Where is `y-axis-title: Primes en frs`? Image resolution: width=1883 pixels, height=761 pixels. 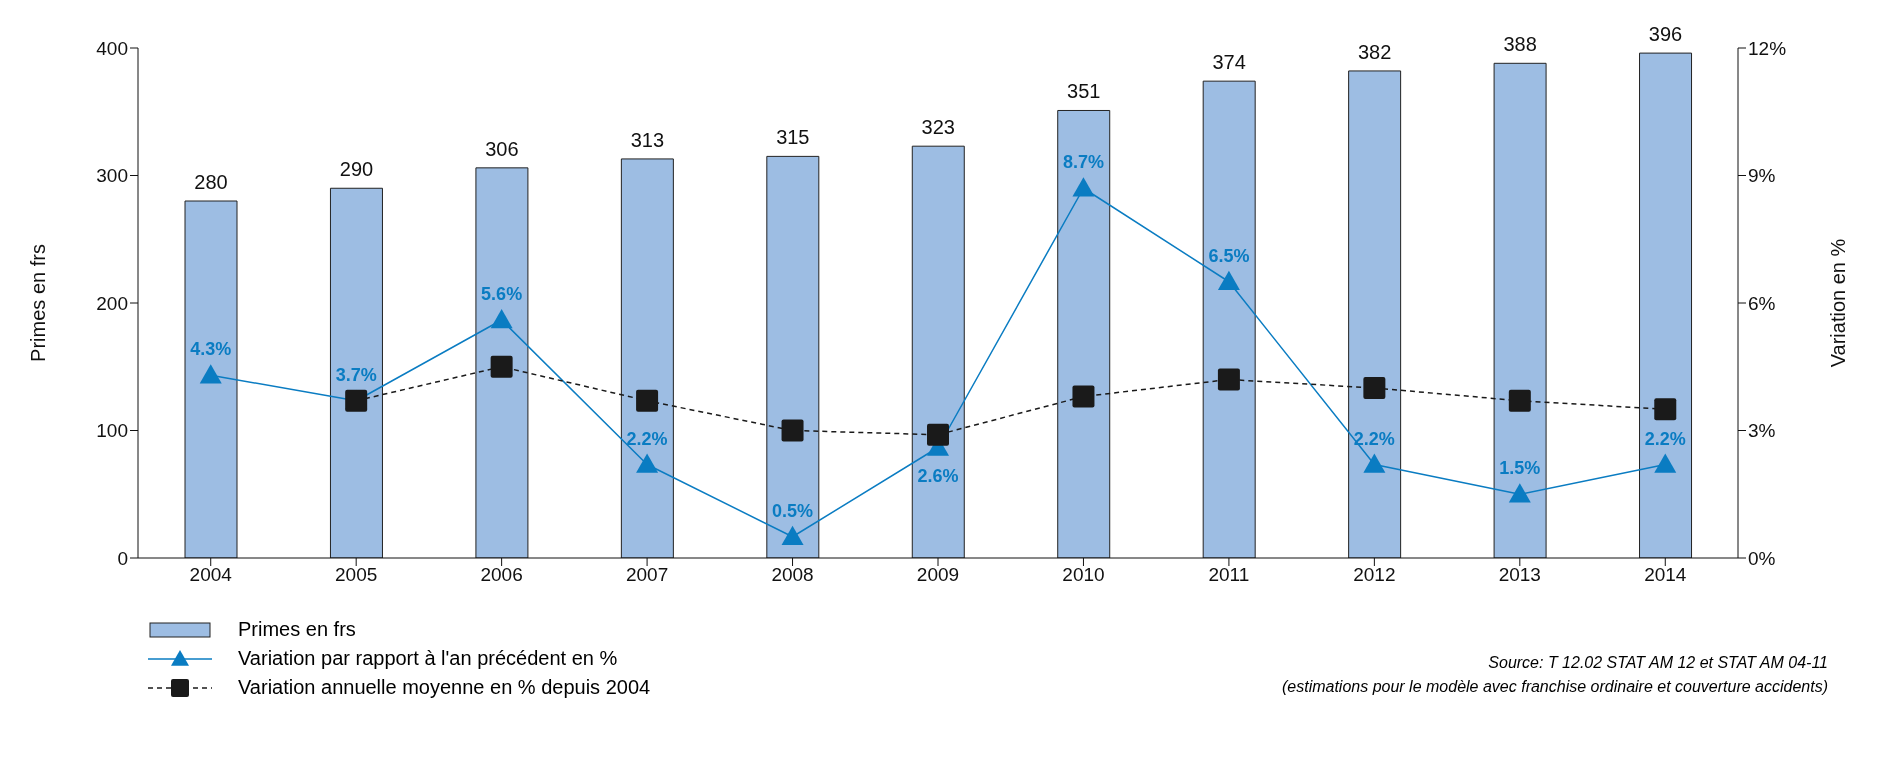 y-axis-title: Primes en frs is located at coordinates (38, 303).